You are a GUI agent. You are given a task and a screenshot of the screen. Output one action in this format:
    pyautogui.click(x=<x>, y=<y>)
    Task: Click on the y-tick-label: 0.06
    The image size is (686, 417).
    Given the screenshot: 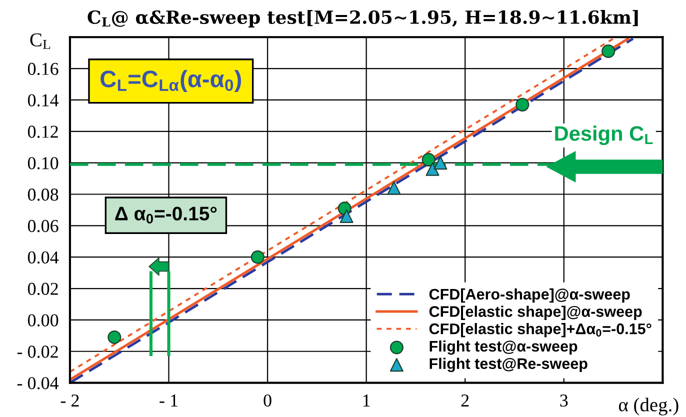 What is the action you would take?
    pyautogui.click(x=43, y=226)
    